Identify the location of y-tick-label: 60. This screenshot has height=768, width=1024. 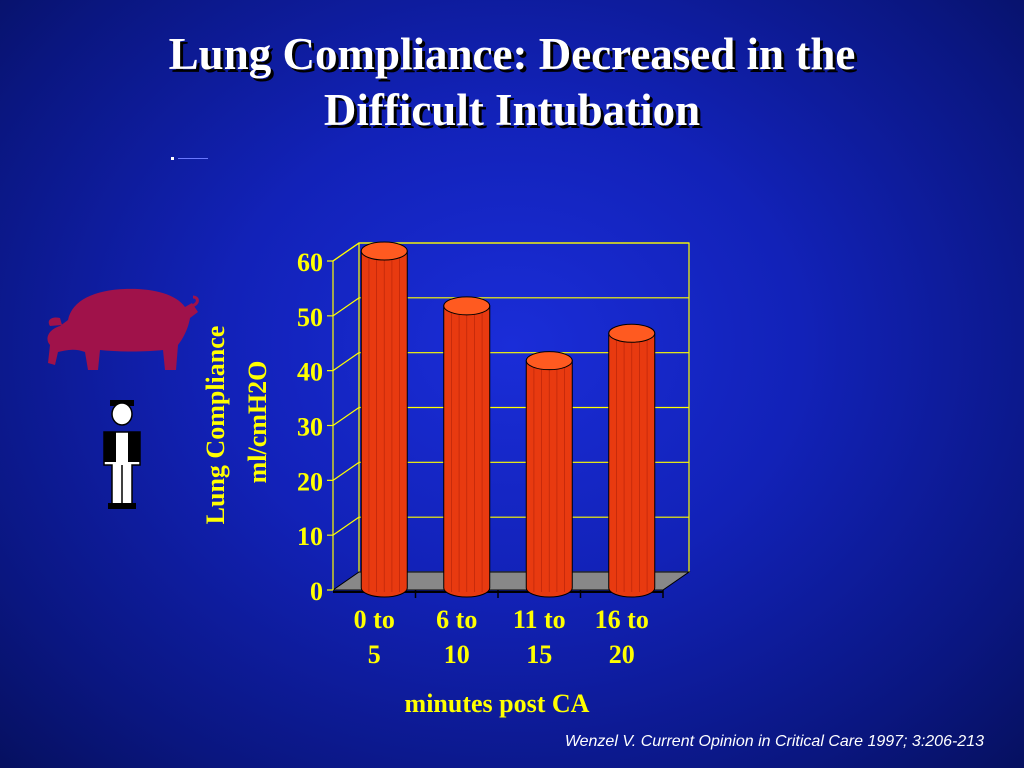
(310, 262).